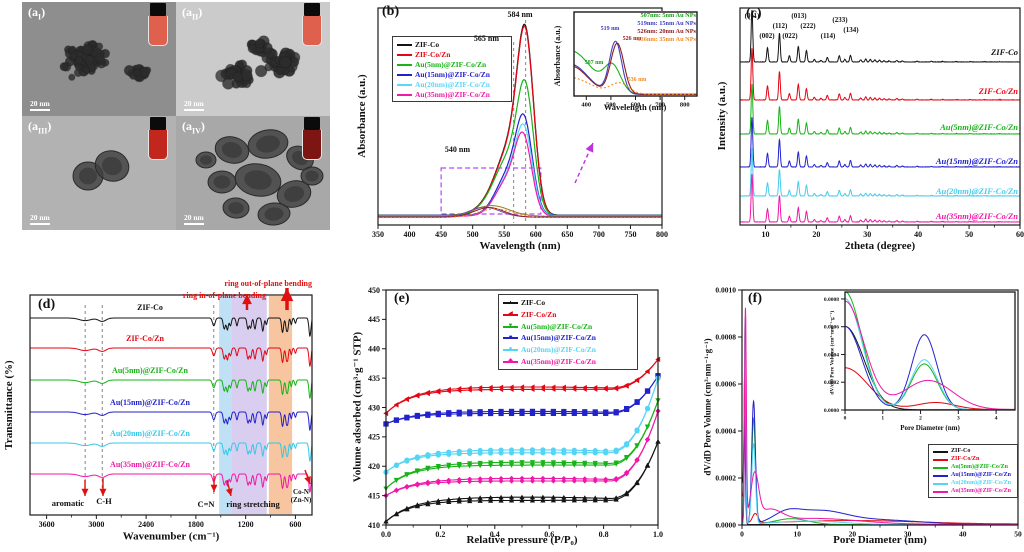 The width and height of the screenshot is (1024, 552). Describe the element at coordinates (200, 12) in the screenshot. I see `tem-label-part: )` at that location.